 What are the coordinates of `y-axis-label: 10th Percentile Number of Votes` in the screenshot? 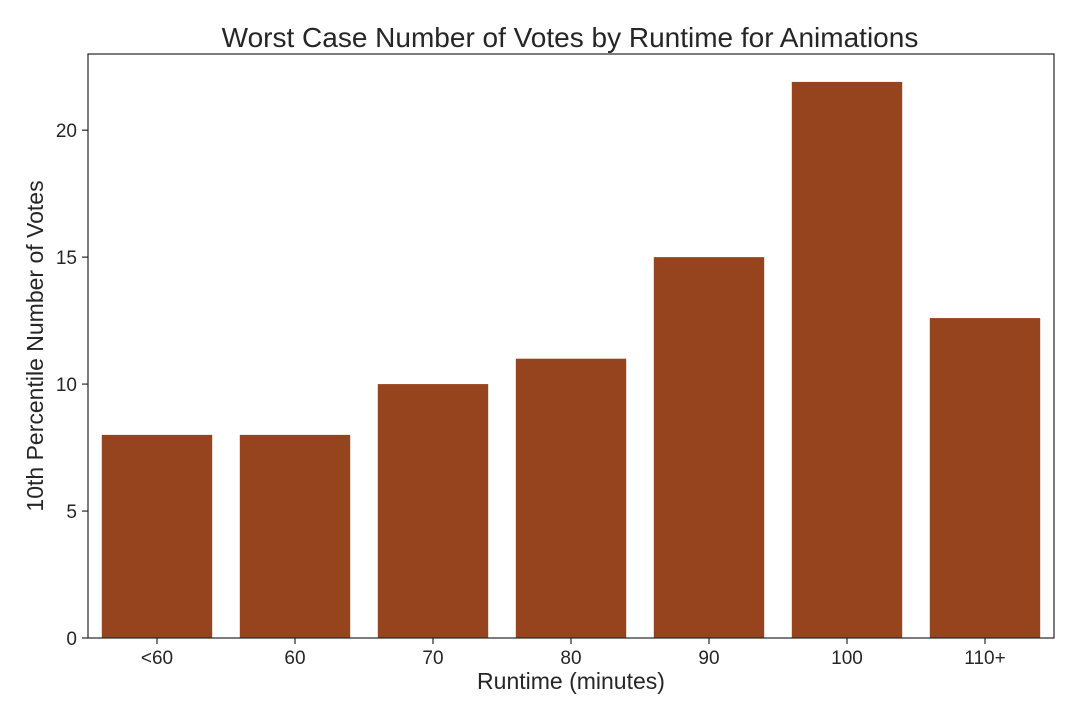 It's located at (35, 345).